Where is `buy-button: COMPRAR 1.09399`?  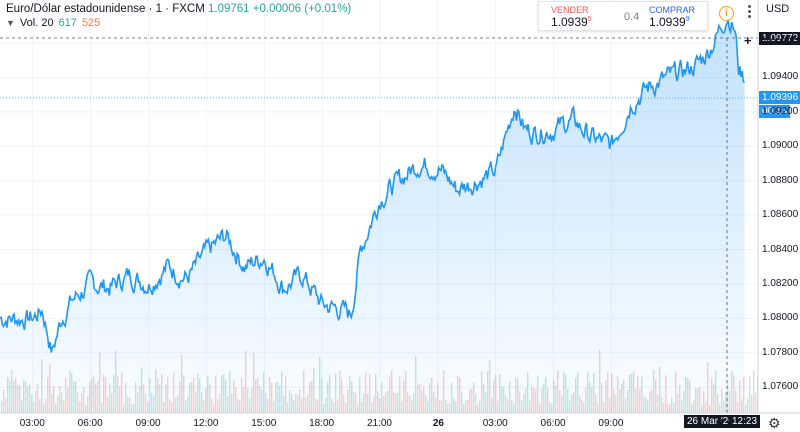
buy-button: COMPRAR 1.09399 is located at coordinates (672, 17).